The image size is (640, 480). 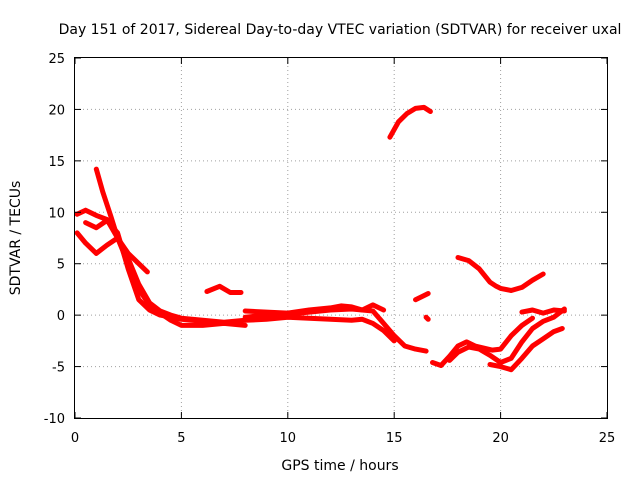 I want to click on y-tick-label: 15, so click(x=56, y=162).